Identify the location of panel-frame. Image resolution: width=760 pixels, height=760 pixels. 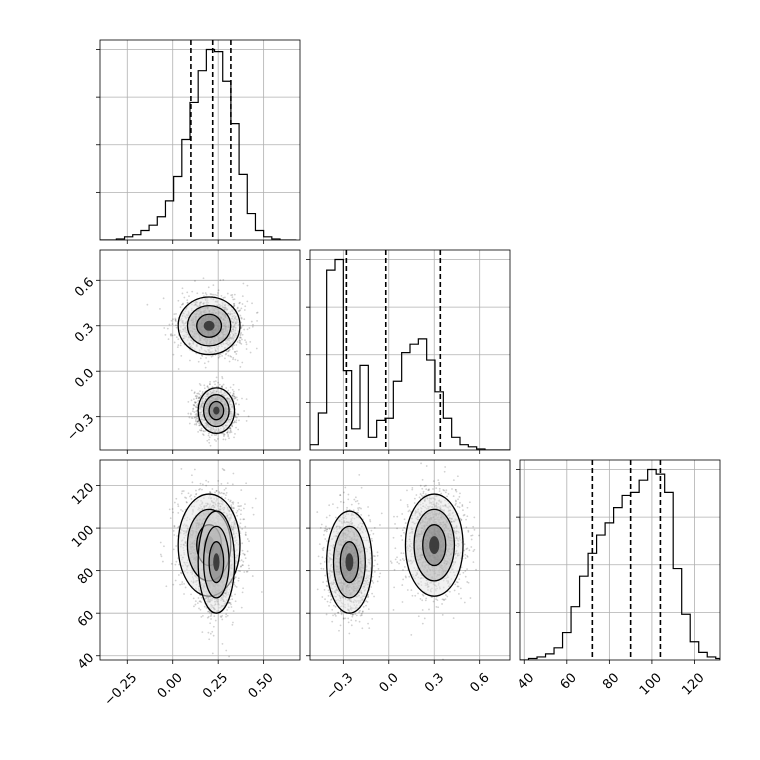
(200, 350).